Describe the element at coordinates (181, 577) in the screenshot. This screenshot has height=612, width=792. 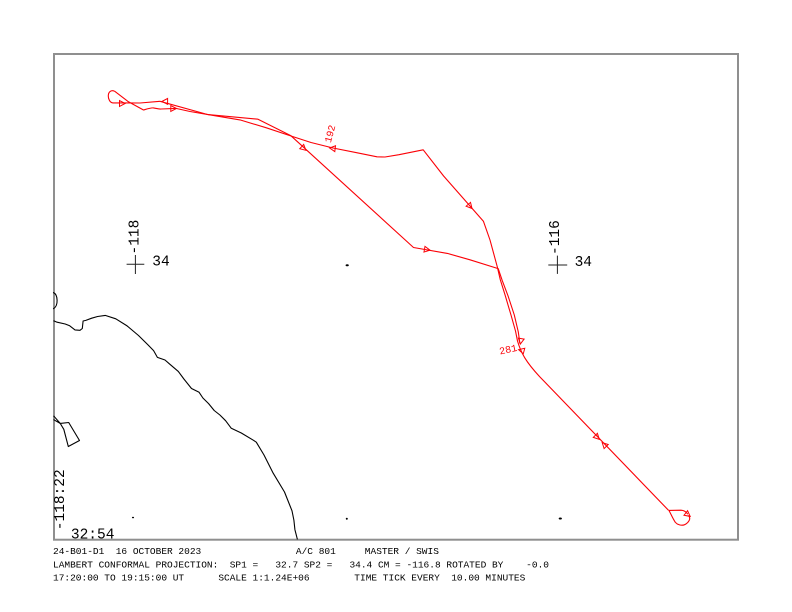
I see `svg-text:17:20:00 TO 19:15:00 UT S: 17:20:00 TO 19:15:00 UT SCALE 1:1.24E+06` at that location.